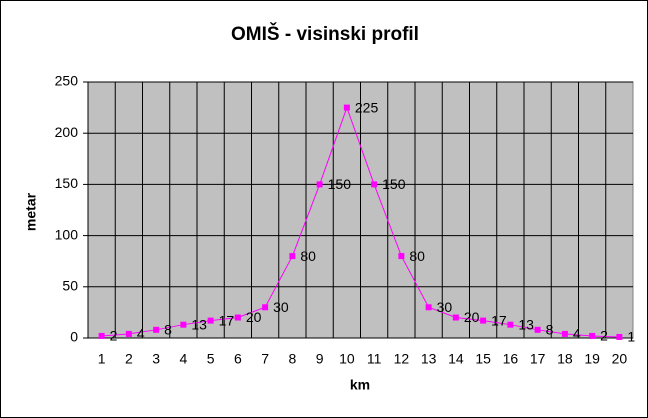  Describe the element at coordinates (325, 34) in the screenshot. I see `chart-title: OMIŠ - visinski profil` at that location.